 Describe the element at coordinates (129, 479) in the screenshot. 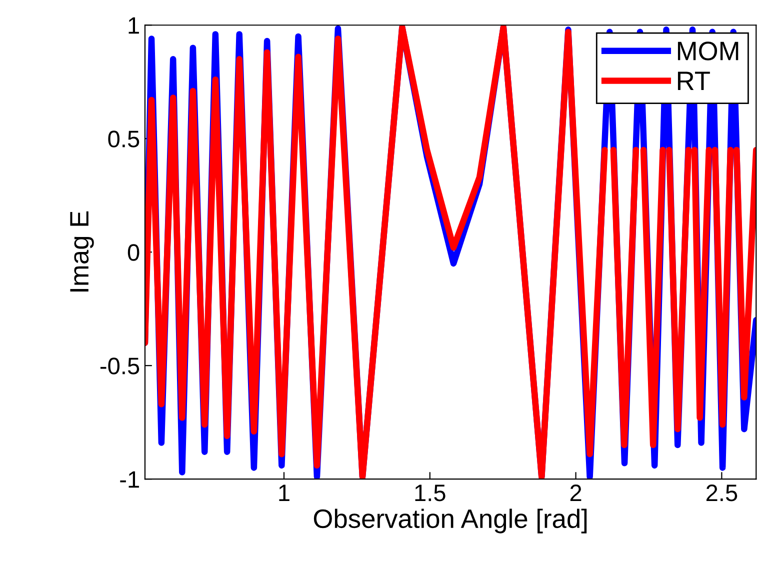

I see `y-tick-label: -1` at that location.